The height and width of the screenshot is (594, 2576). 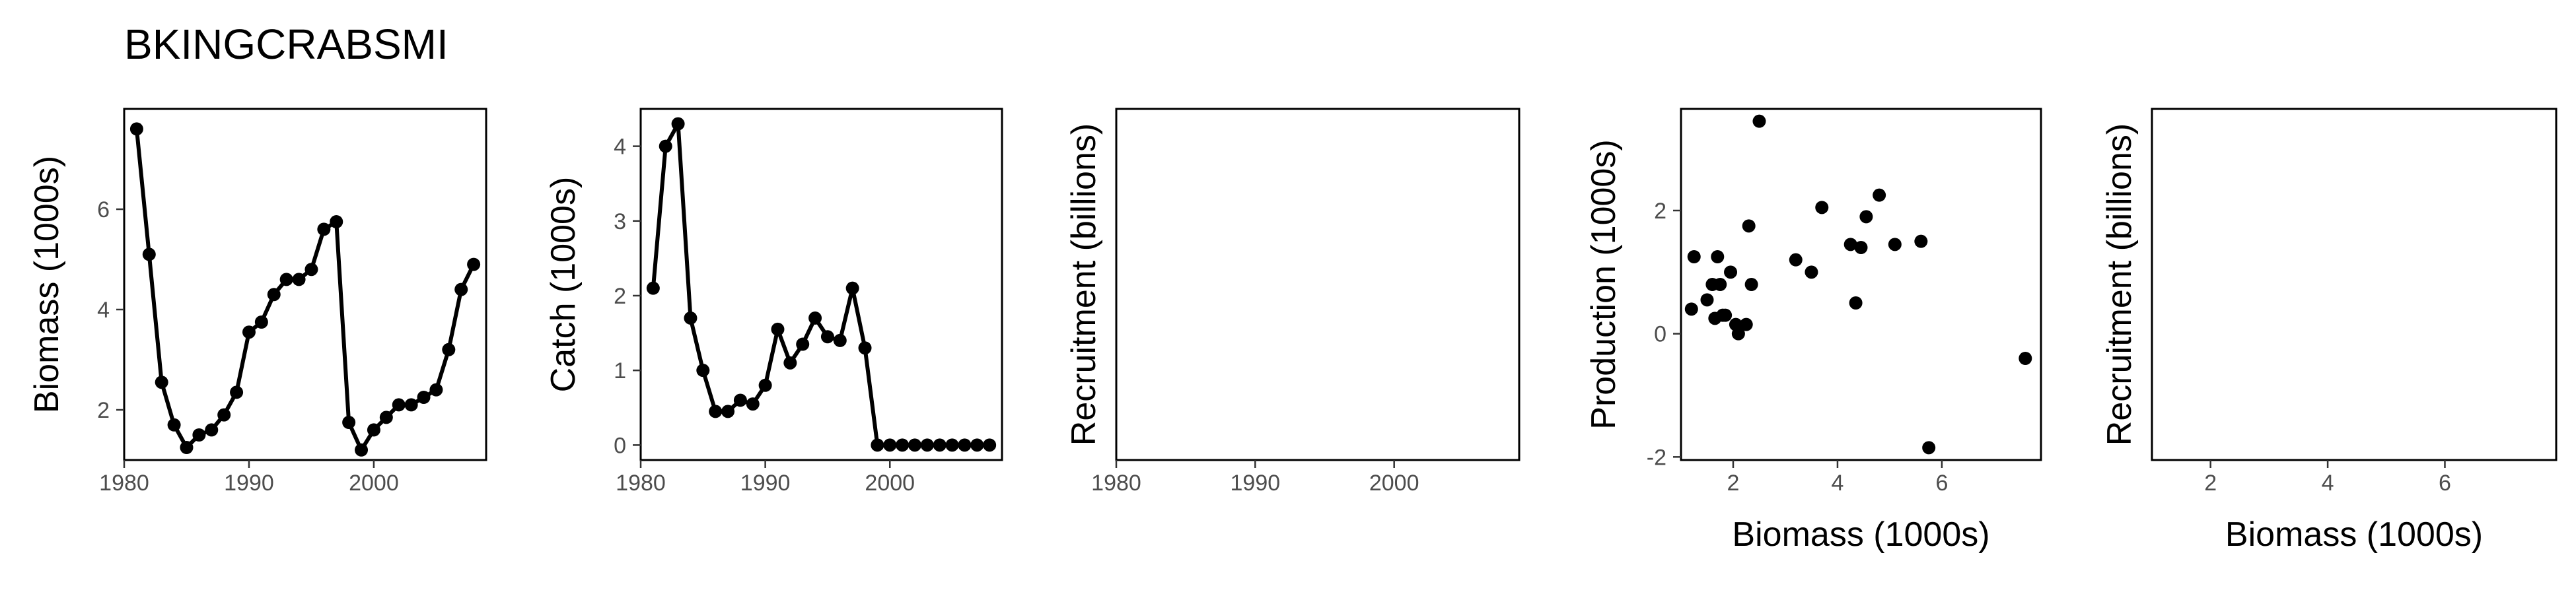 I want to click on y-tick-label: 1, so click(x=620, y=370).